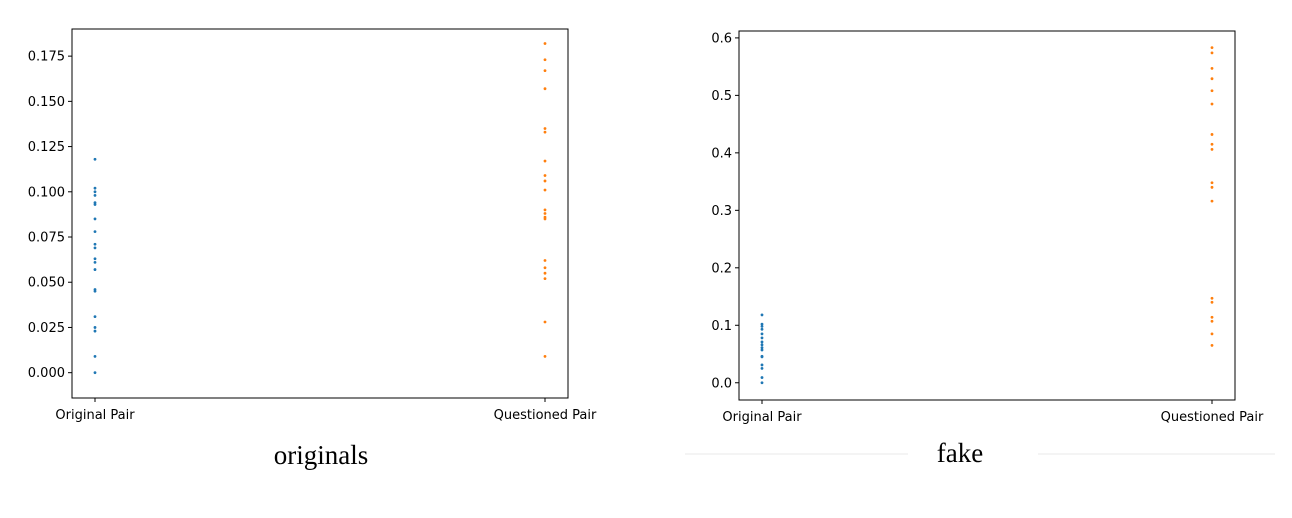 Image resolution: width=1292 pixels, height=518 pixels. I want to click on caption-fake: fake, so click(960, 453).